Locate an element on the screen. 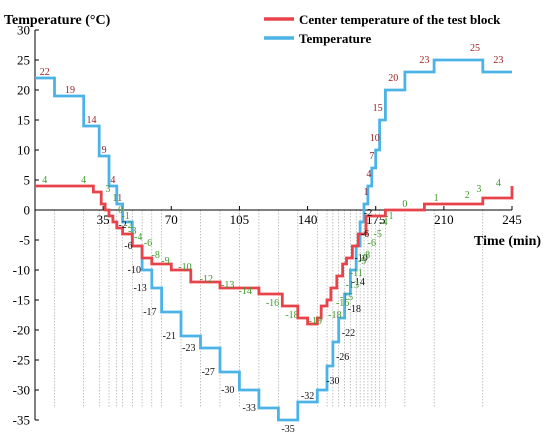 The height and width of the screenshot is (435, 550). y-tick-label: 10 is located at coordinates (23, 150).